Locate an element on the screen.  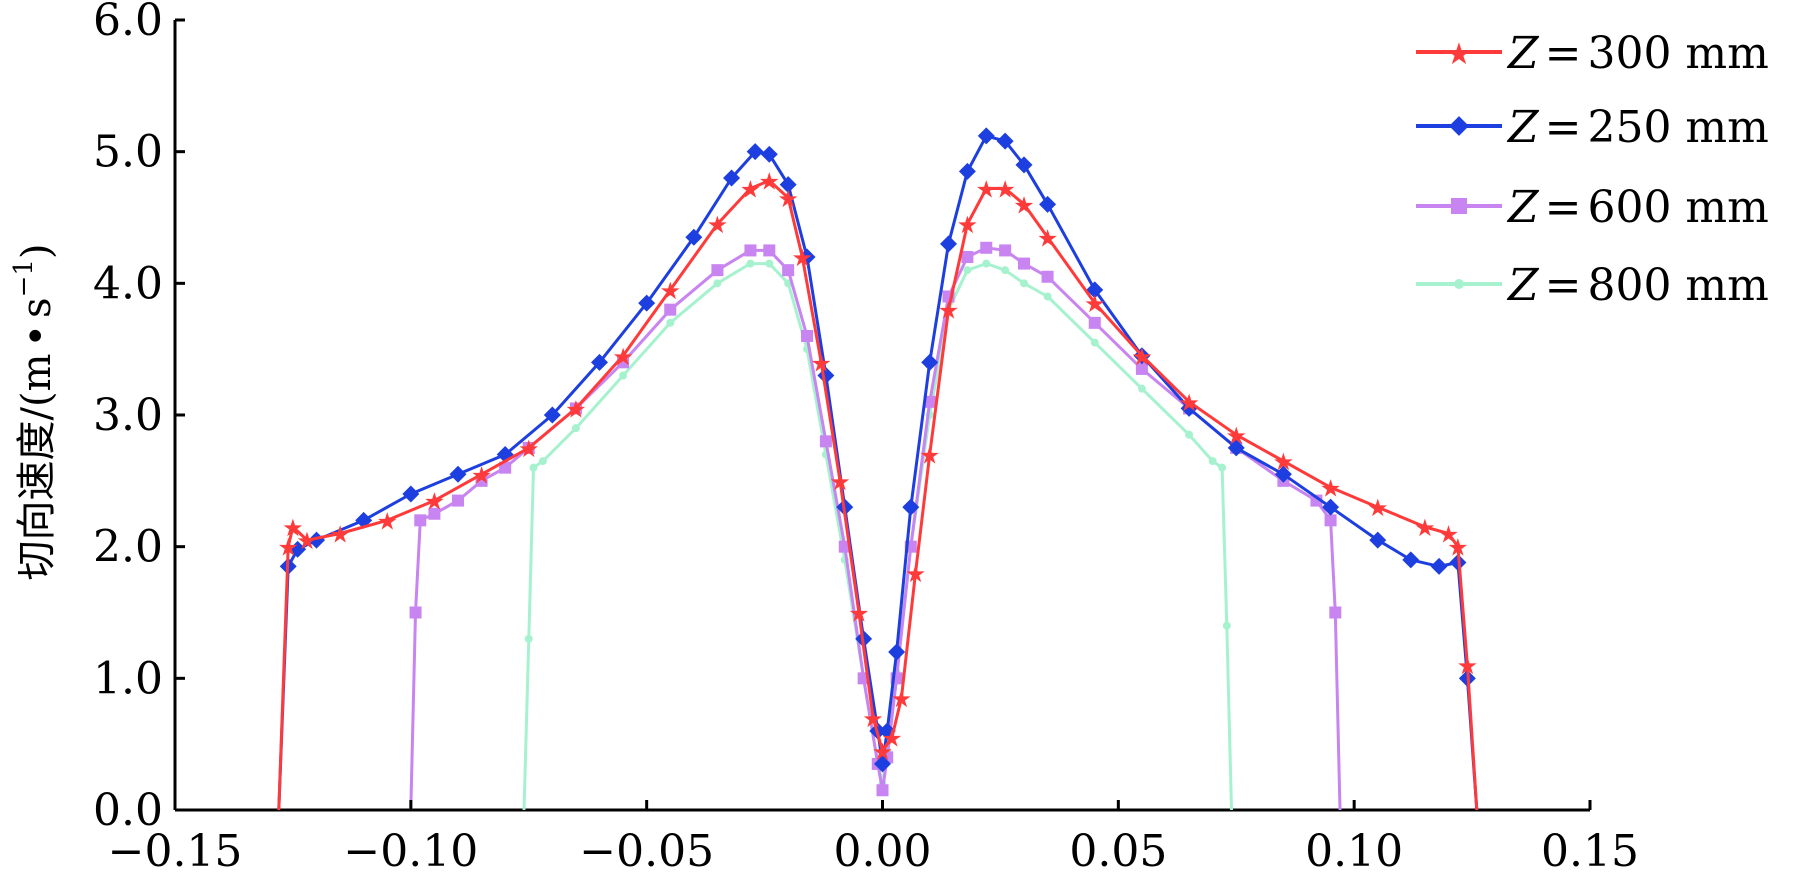
x-tick-label: 0.15 is located at coordinates (1590, 849).